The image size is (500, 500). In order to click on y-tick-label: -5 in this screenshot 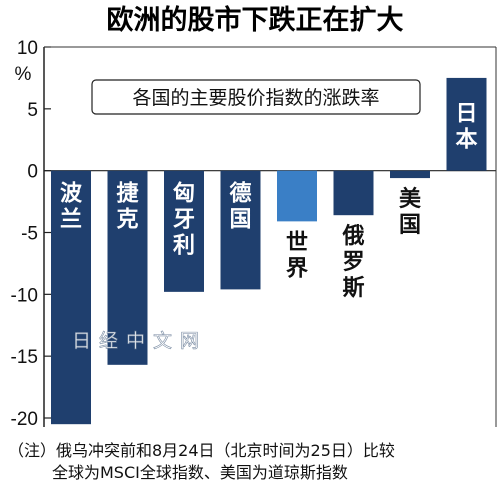, I will do `click(29, 234)`.